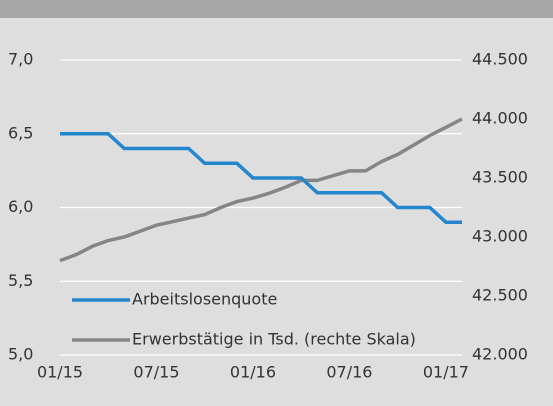 The width and height of the screenshot is (553, 406). Describe the element at coordinates (500, 177) in the screenshot. I see `y2-tick-label: 43.500` at that location.